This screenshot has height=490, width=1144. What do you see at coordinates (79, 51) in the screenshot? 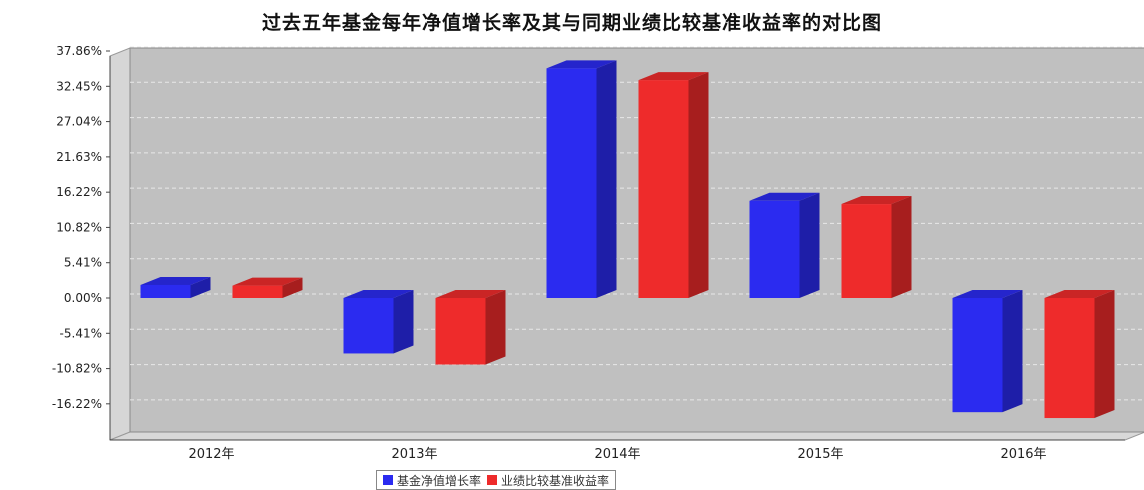
I see `y-tick-label: 37.86%` at bounding box center [79, 51].